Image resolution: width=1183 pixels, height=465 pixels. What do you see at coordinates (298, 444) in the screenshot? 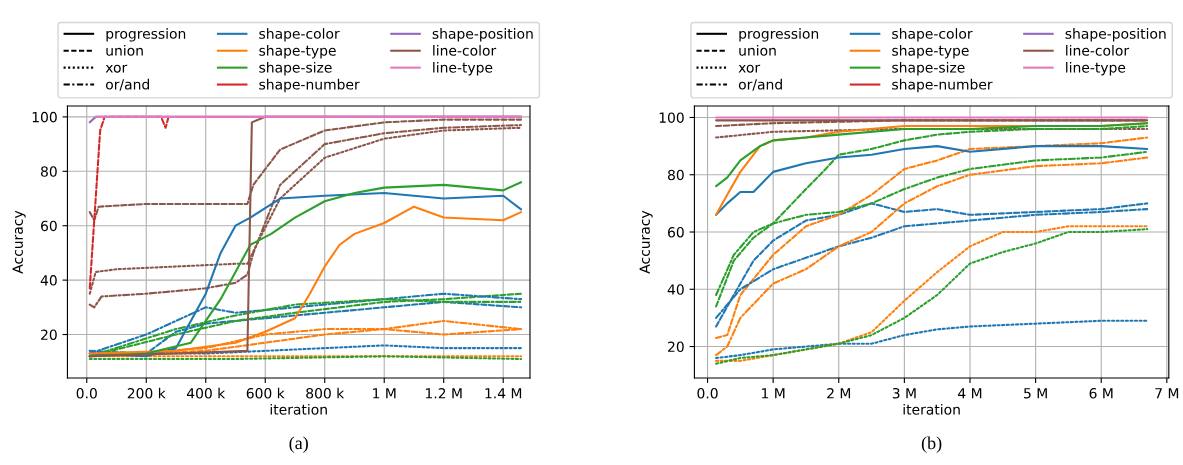
I see `text: (a)` at bounding box center [298, 444].